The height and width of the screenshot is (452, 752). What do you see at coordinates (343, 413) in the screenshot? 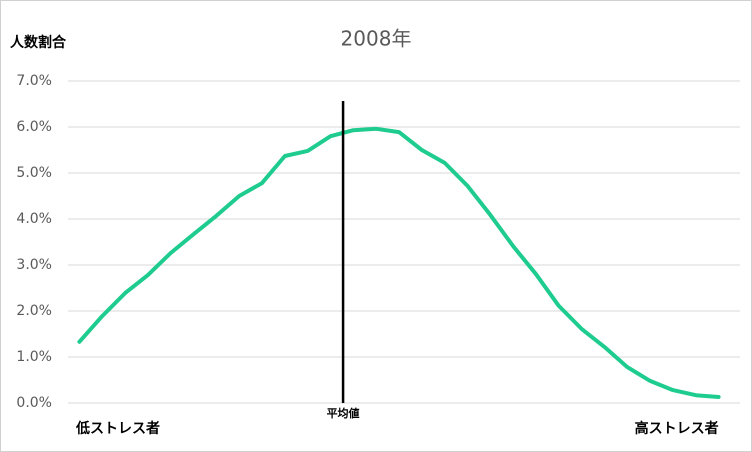
I see `mean-label: 平均値` at bounding box center [343, 413].